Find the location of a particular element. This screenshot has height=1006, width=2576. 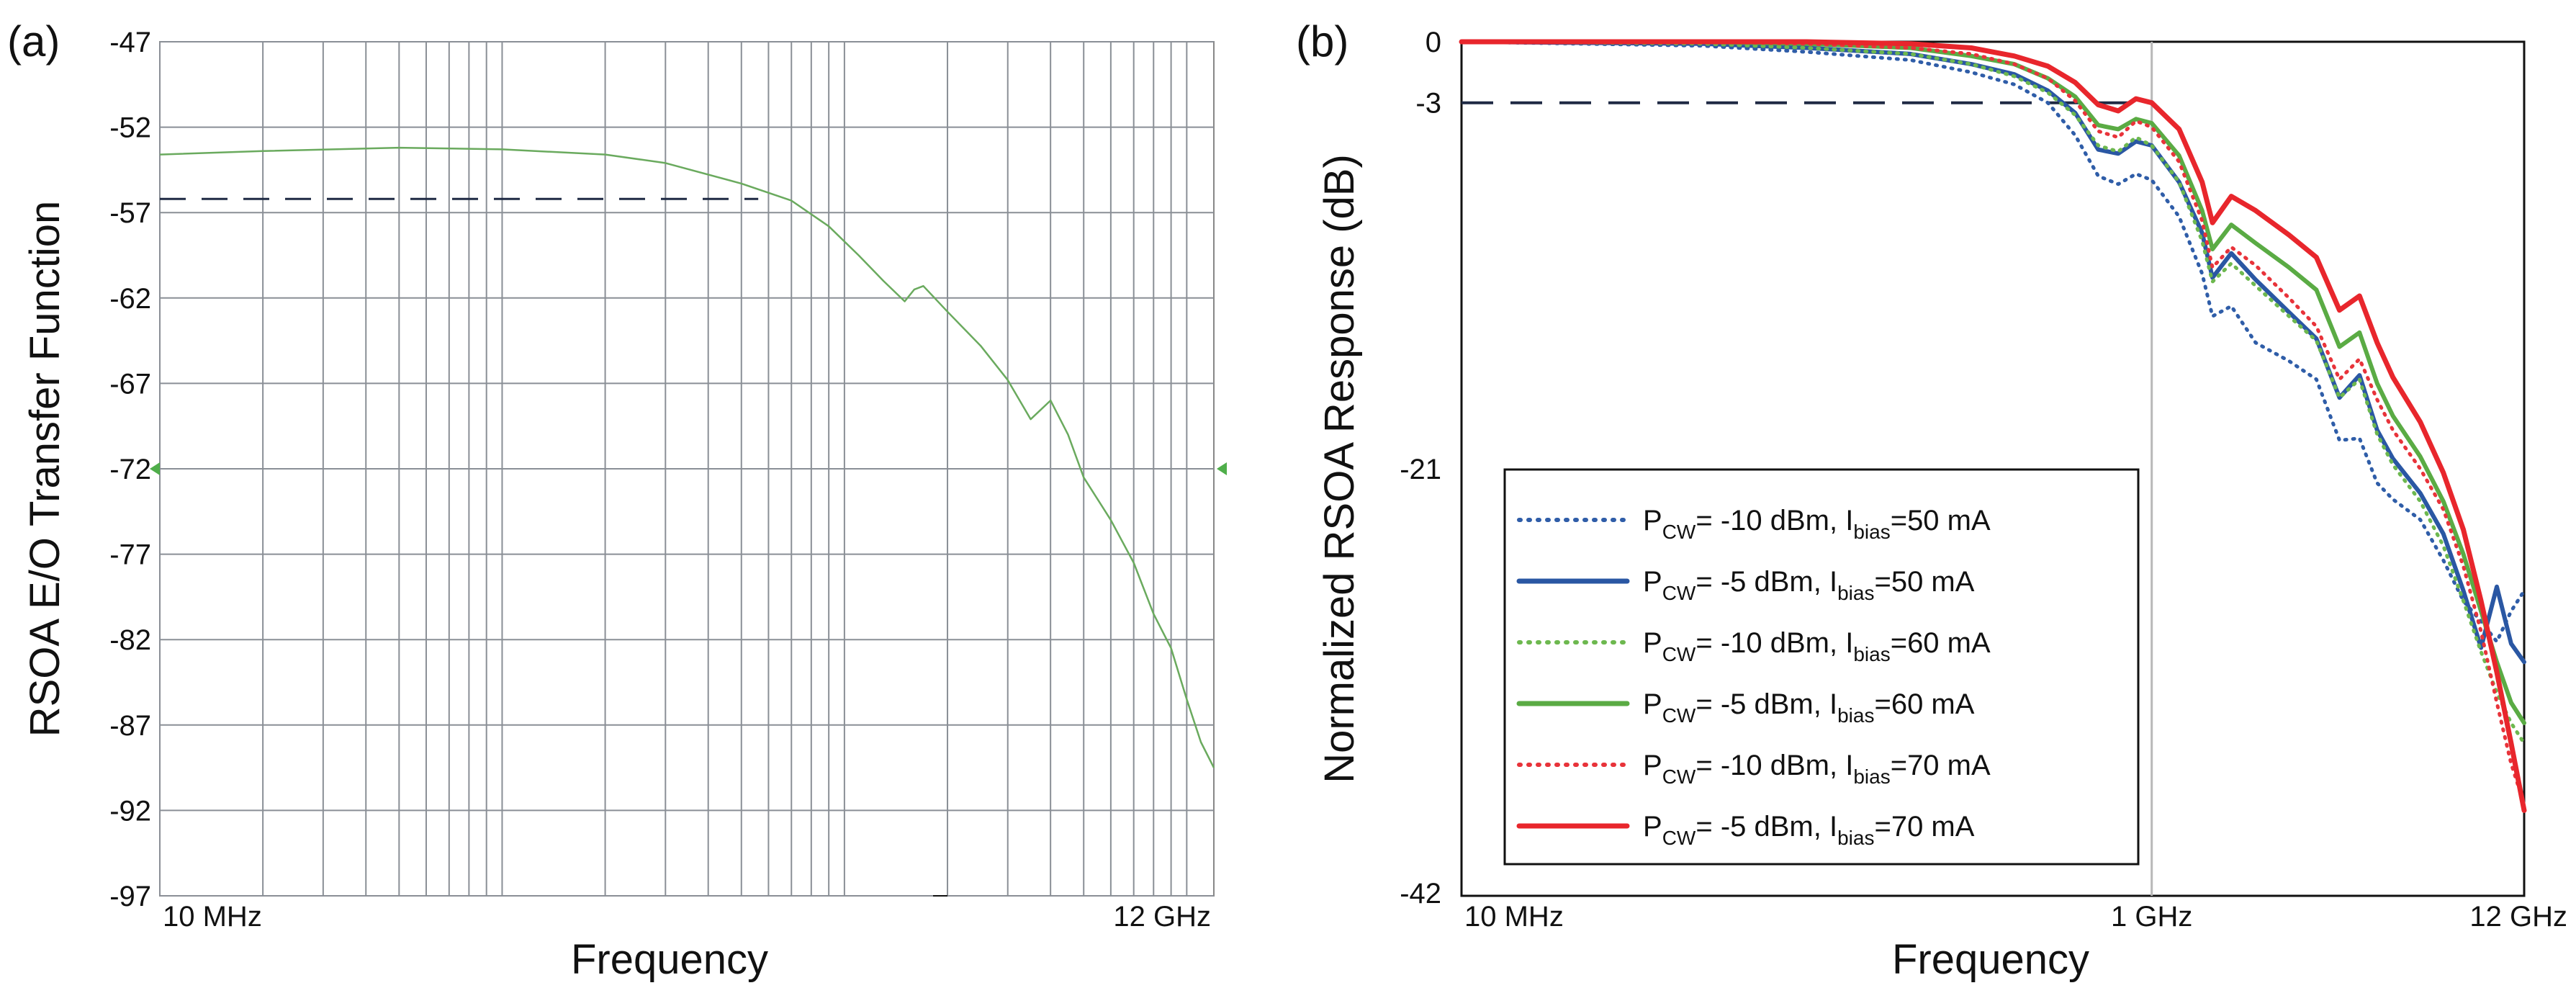

panel-b-x-tick-label: 10 MHz is located at coordinates (1514, 917).